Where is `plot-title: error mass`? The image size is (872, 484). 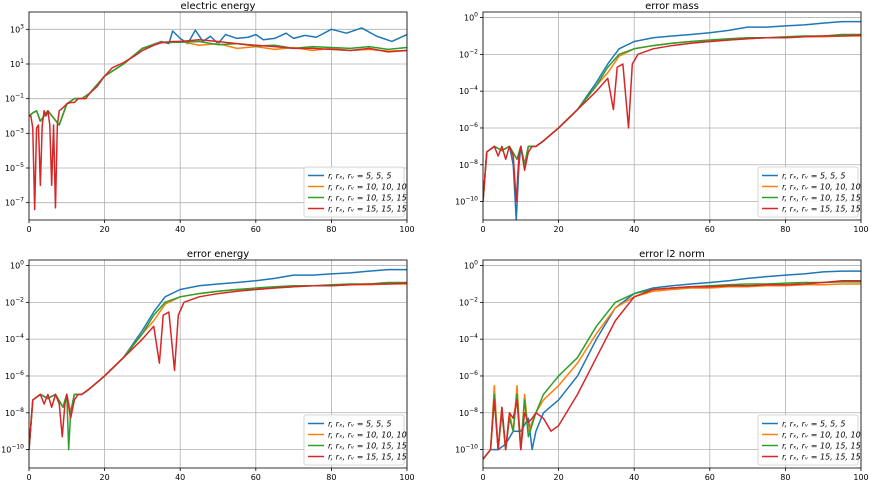
plot-title: error mass is located at coordinates (672, 6).